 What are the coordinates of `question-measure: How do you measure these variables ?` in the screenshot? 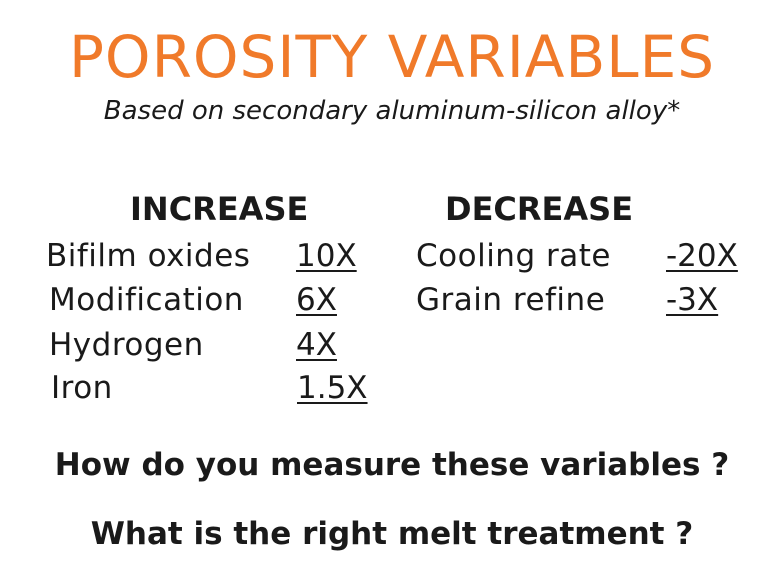 It's located at (392, 465).